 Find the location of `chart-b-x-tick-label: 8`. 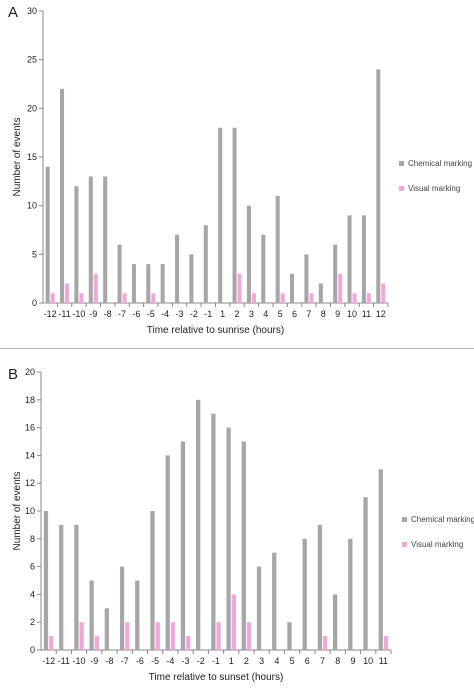

chart-b-x-tick-label: 8 is located at coordinates (337, 661).